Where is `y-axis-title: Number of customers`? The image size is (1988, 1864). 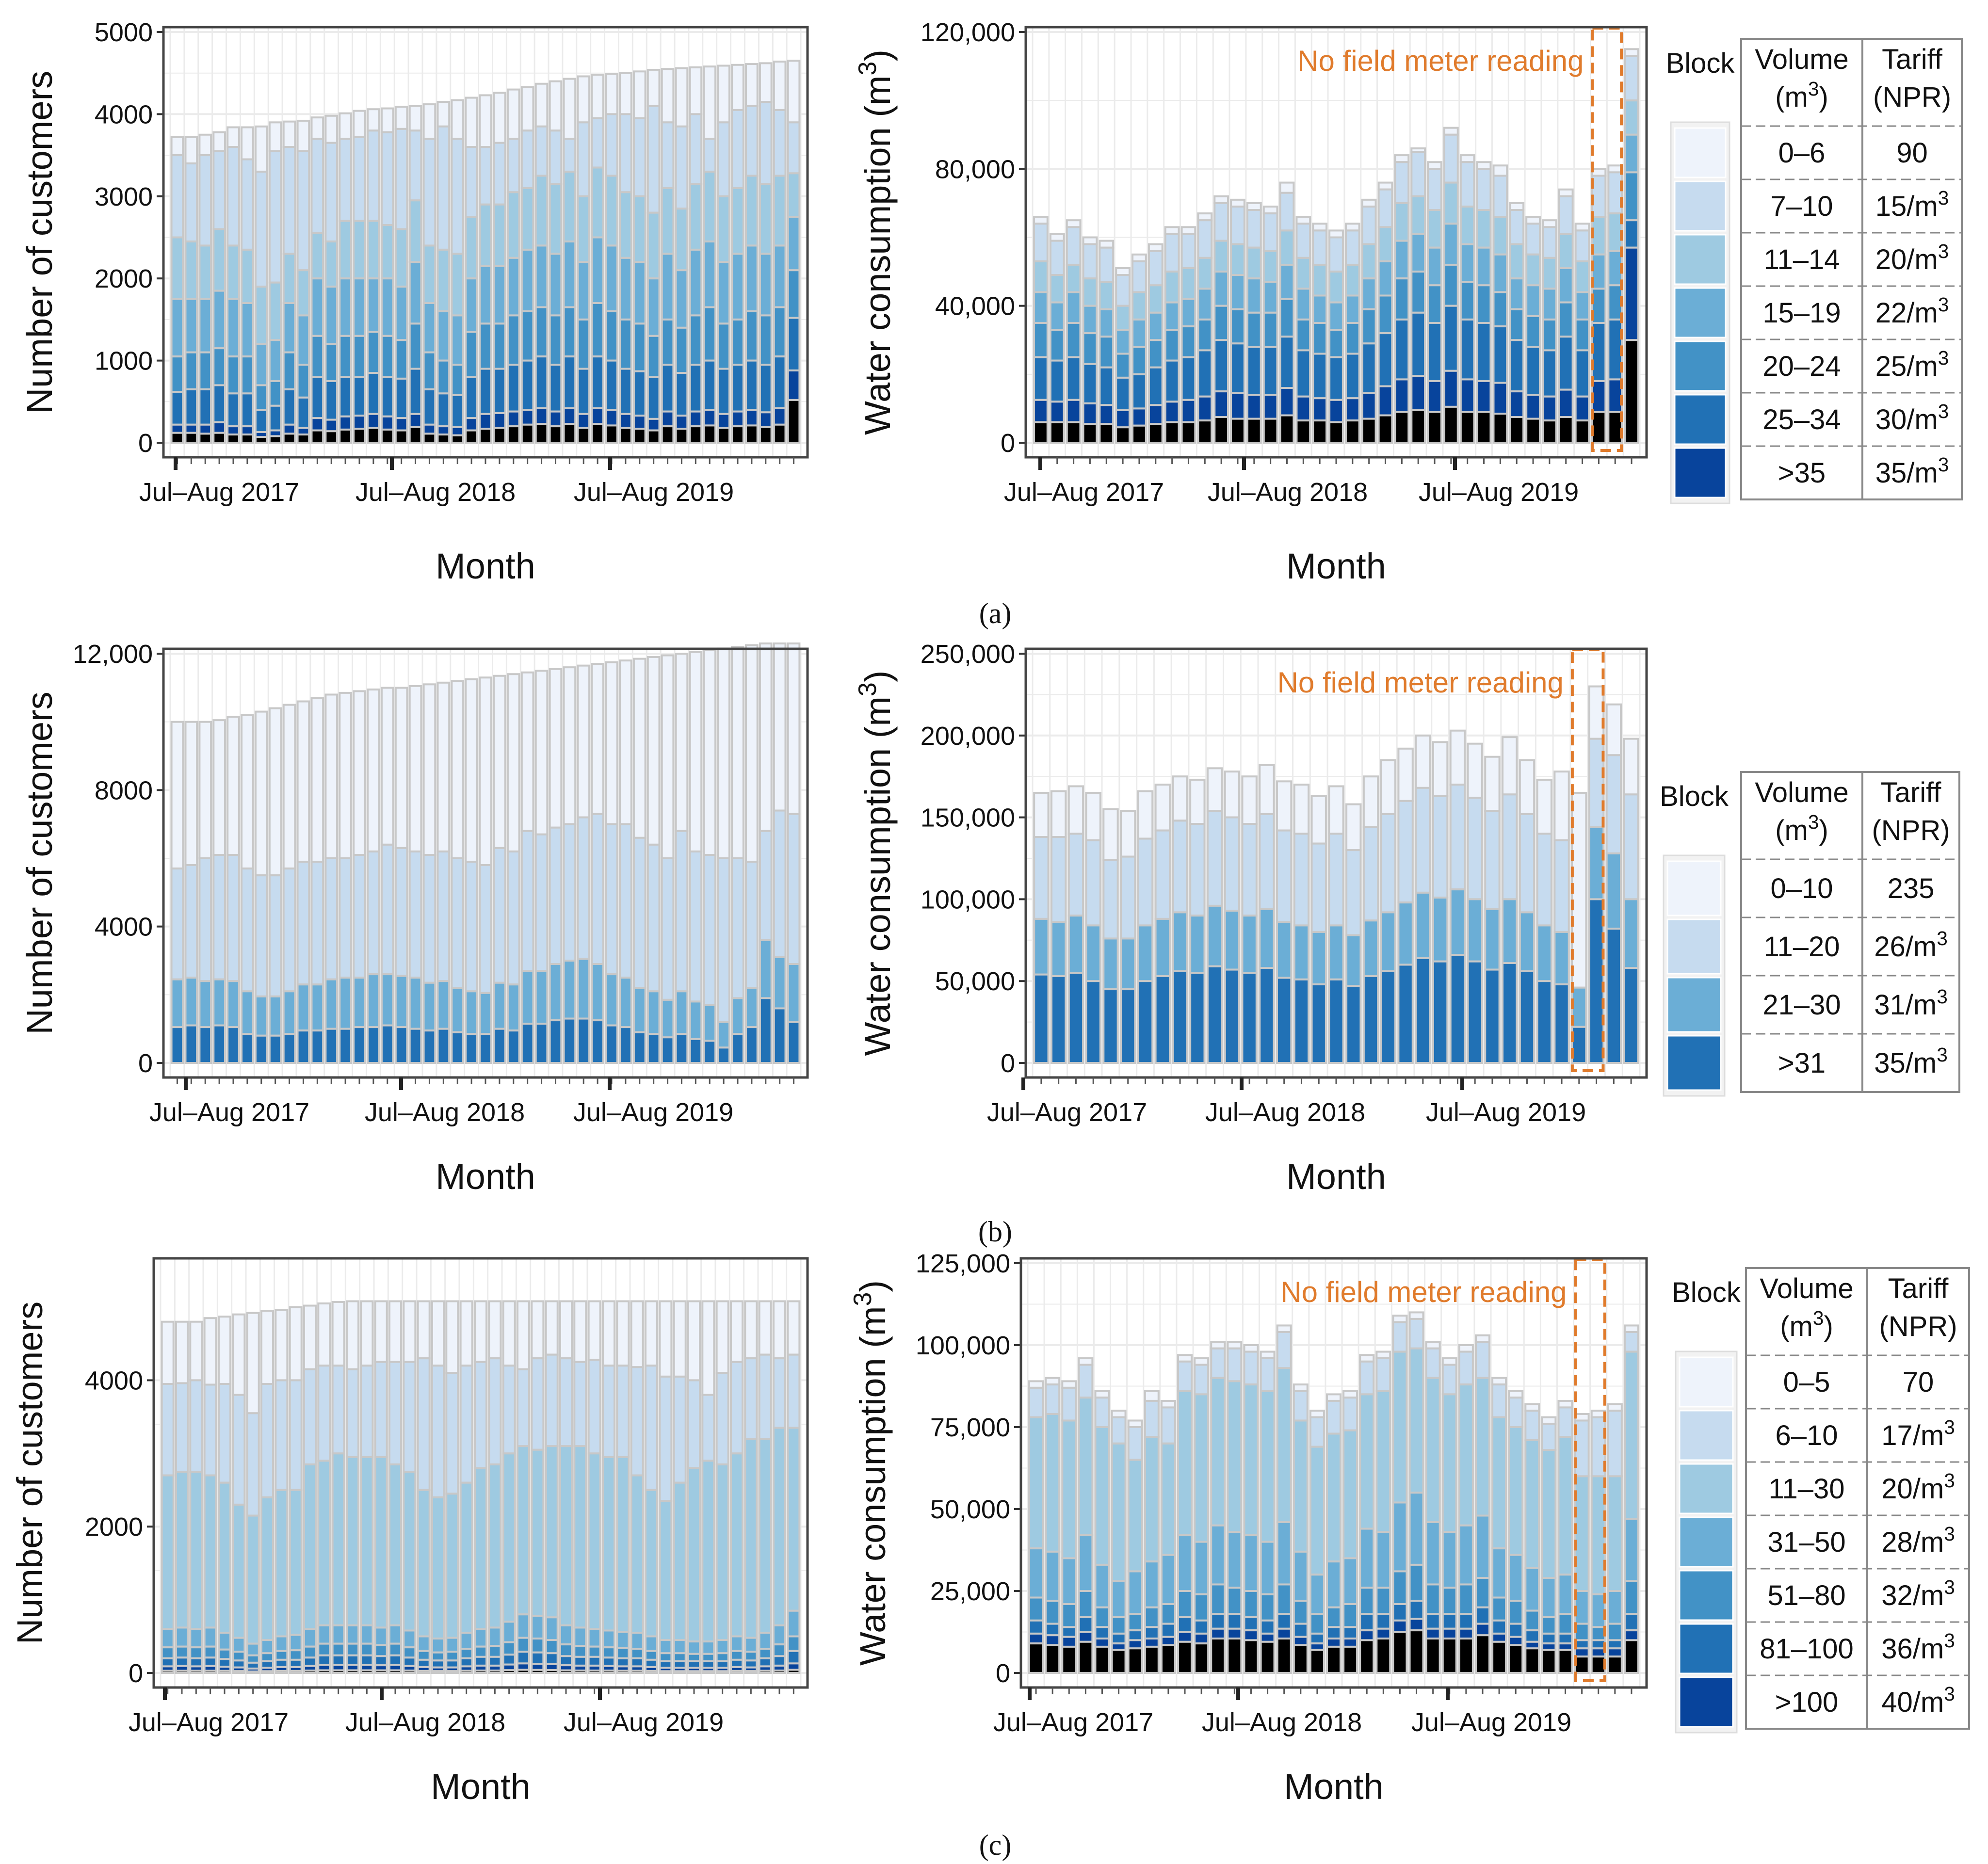
y-axis-title: Number of customers is located at coordinates (39, 862).